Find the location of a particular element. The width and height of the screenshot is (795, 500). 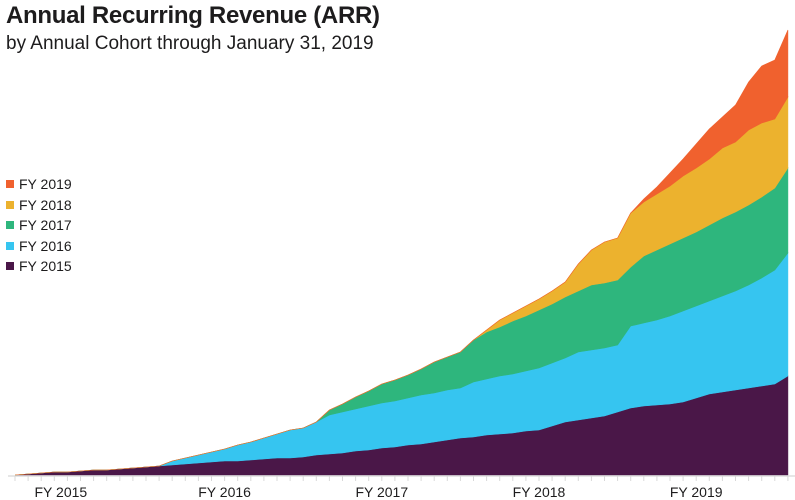

legend: FY 2019 FY 2018 FY 2017 FY 2016 FY 2015 is located at coordinates (39, 225).